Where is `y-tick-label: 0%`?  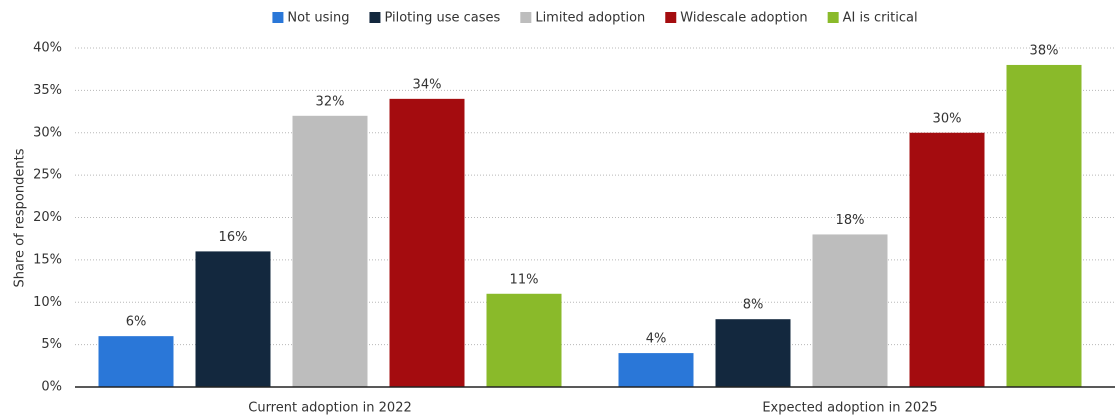
y-tick-label: 0% is located at coordinates (51, 387).